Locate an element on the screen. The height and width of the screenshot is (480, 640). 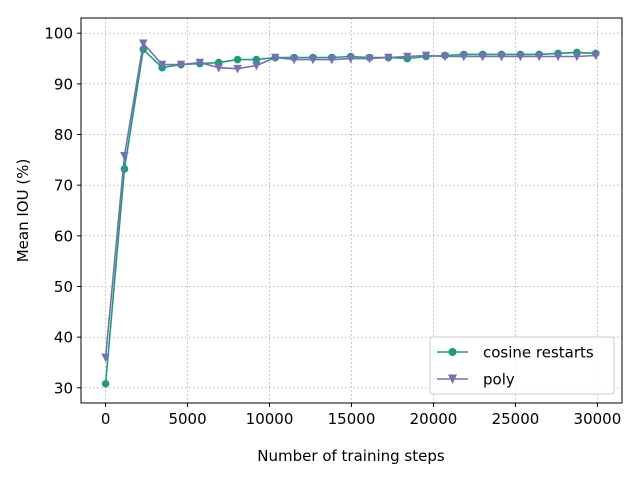
legend-entry-cosine-restarts: cosine restarts is located at coordinates (515, 353).